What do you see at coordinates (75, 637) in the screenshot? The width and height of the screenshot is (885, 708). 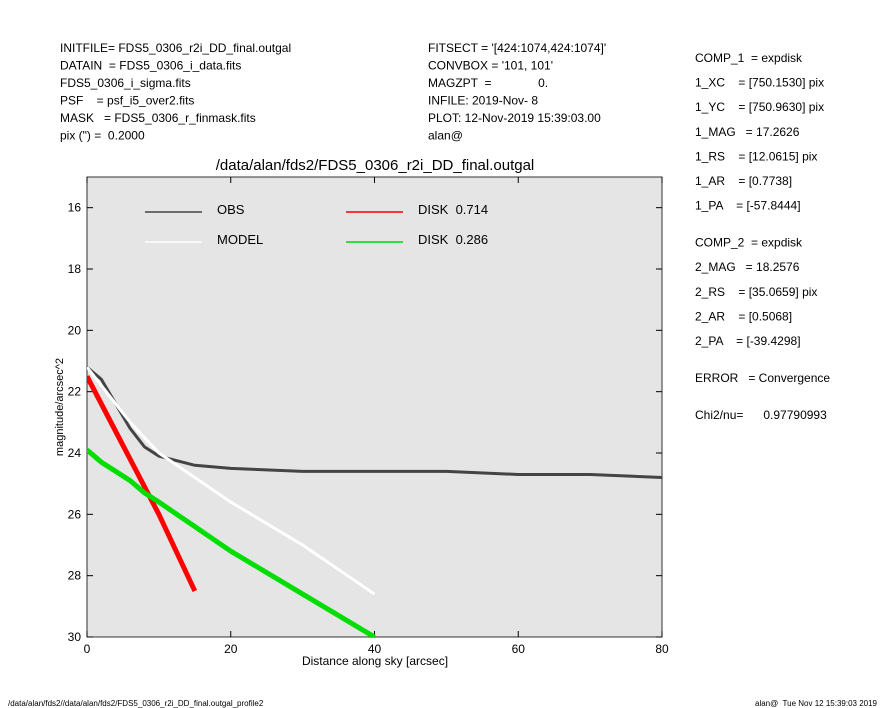 I see `y-tick-label: 30` at bounding box center [75, 637].